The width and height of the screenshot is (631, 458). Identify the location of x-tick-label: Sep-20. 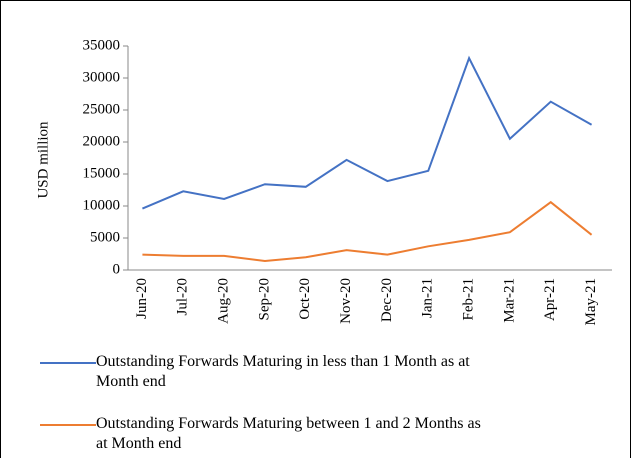
(264, 299).